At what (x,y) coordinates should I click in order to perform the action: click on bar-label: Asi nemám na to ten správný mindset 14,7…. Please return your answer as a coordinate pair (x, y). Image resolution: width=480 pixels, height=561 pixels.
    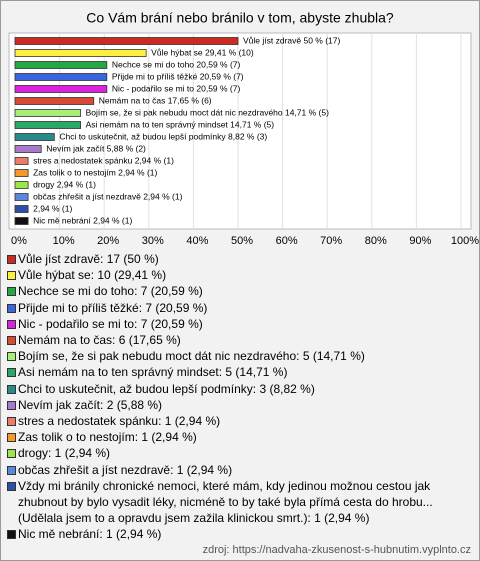
    Looking at the image, I should click on (180, 124).